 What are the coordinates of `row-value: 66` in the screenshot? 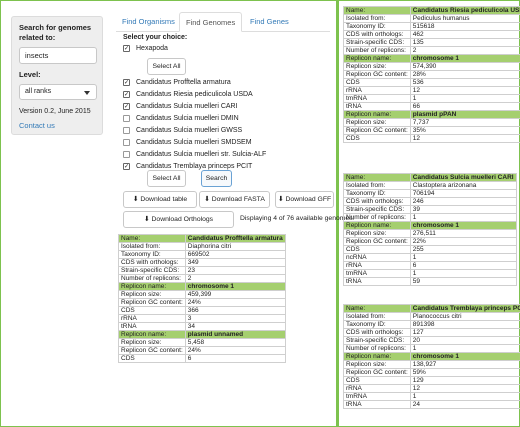 It's located at (464, 106).